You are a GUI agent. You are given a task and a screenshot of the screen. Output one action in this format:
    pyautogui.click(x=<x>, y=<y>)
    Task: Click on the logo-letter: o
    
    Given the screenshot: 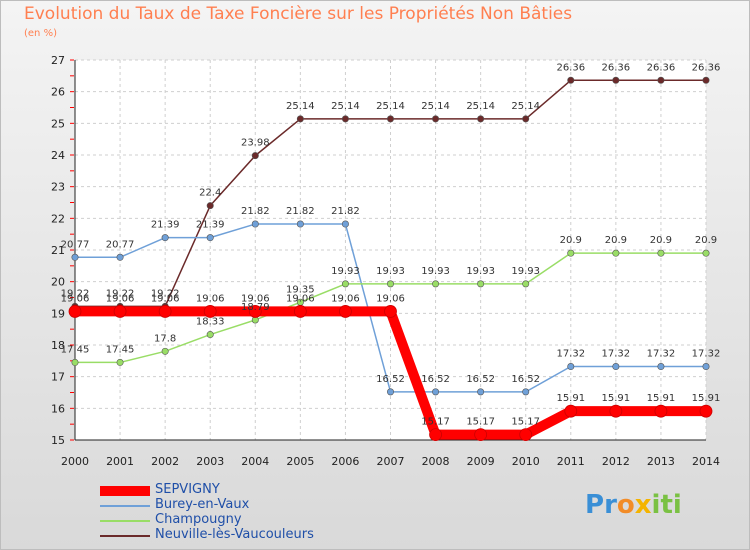 What is the action you would take?
    pyautogui.click(x=625, y=505)
    